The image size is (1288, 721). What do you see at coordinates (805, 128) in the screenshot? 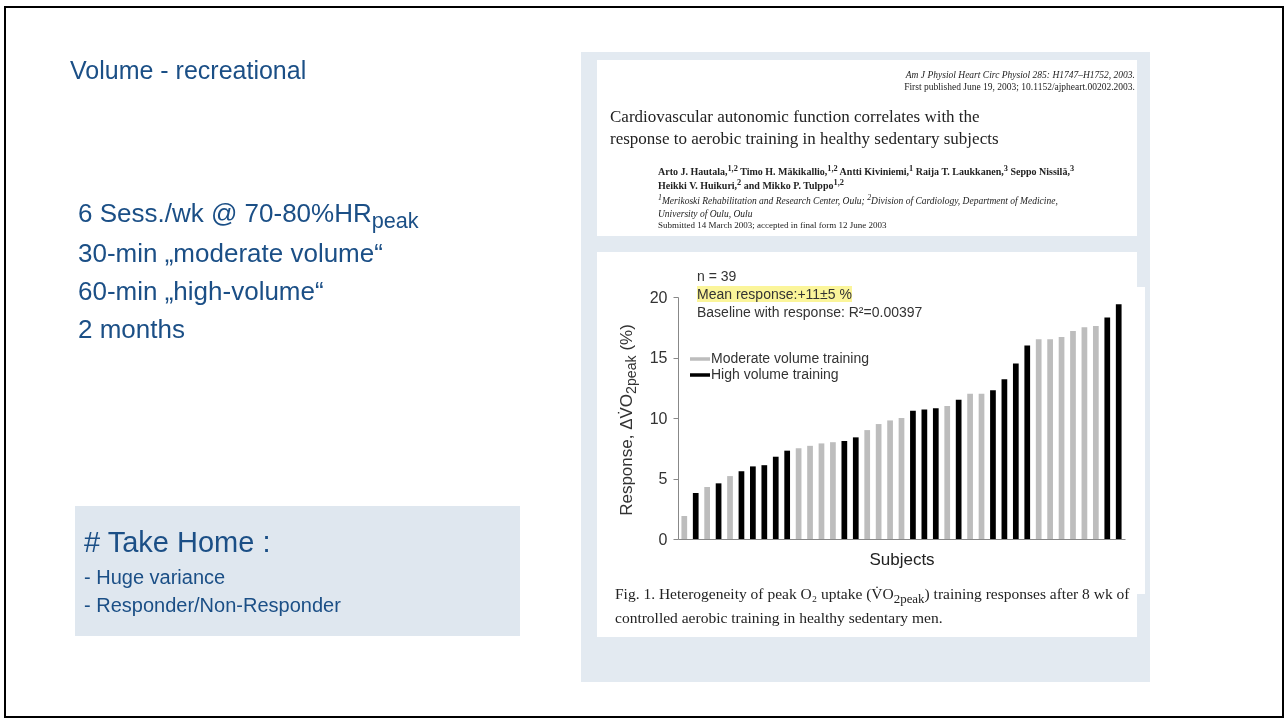
I see `text: Cardiovascular autonomic function correlates with the response to aerobic training in healthy sedentary subjects` at bounding box center [805, 128].